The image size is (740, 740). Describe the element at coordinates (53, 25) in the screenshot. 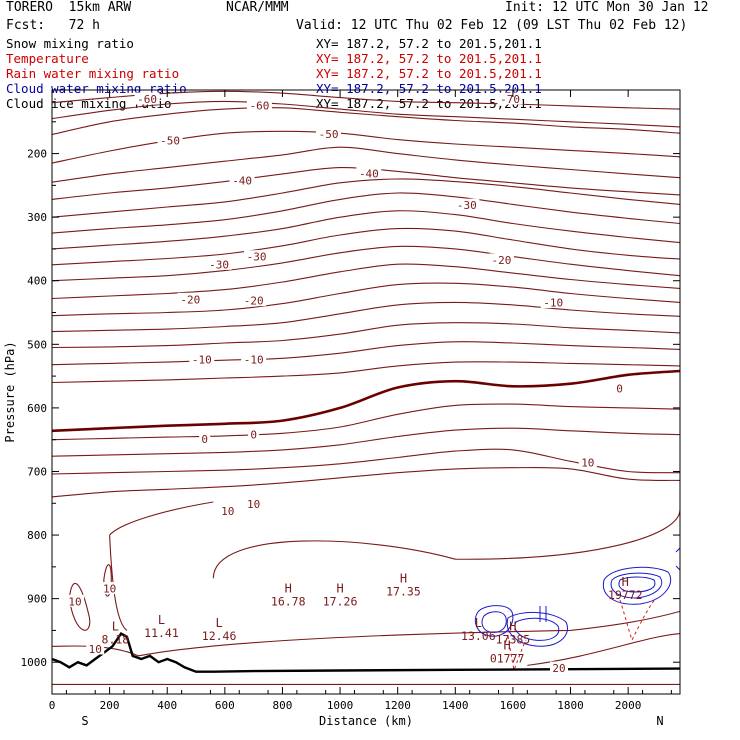

I see `header-fcst: Fcst: 72 h` at that location.